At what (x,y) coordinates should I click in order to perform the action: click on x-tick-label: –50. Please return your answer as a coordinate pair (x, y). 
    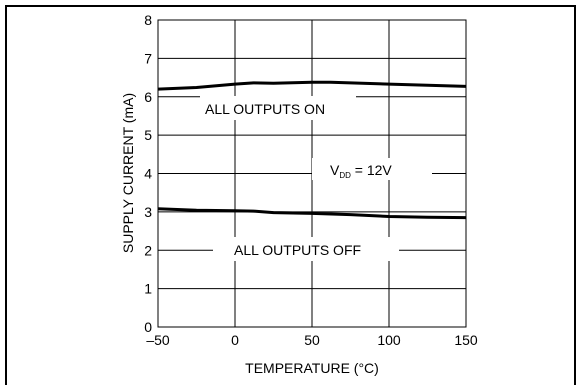
    Looking at the image, I should click on (158, 340).